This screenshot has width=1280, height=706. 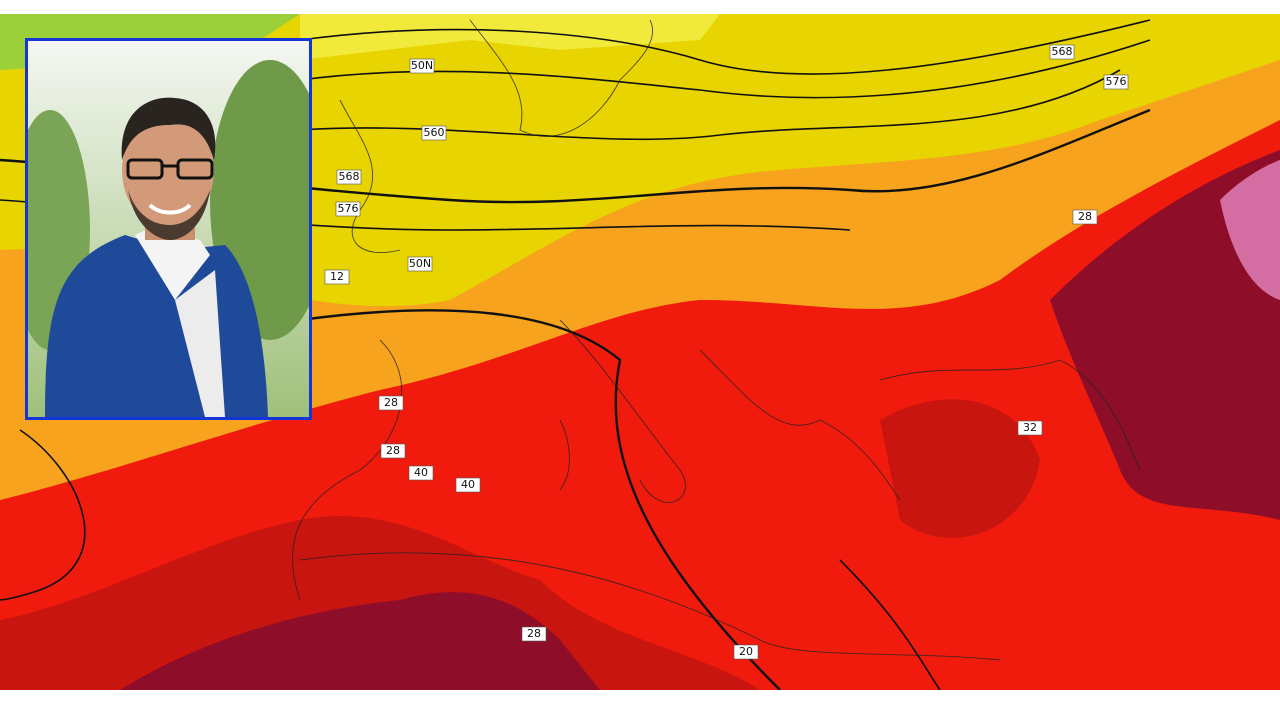 I want to click on contour-label: 12, so click(x=337, y=276).